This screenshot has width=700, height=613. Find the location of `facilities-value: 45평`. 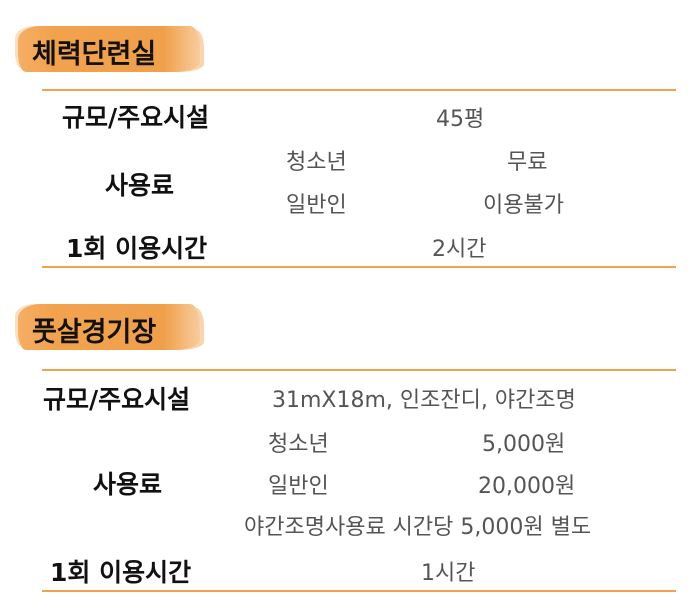

facilities-value: 45평 is located at coordinates (460, 119).